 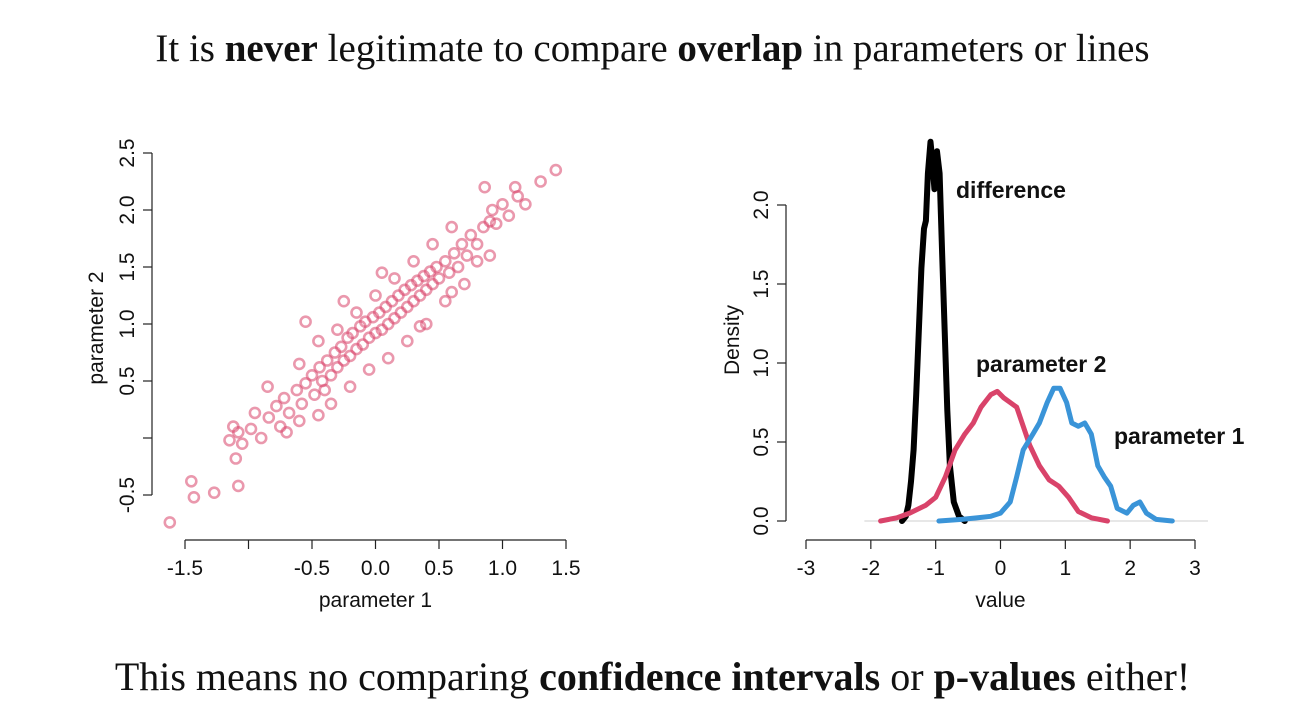 What do you see at coordinates (1001, 568) in the screenshot?
I see `density-x-tick-label: 0` at bounding box center [1001, 568].